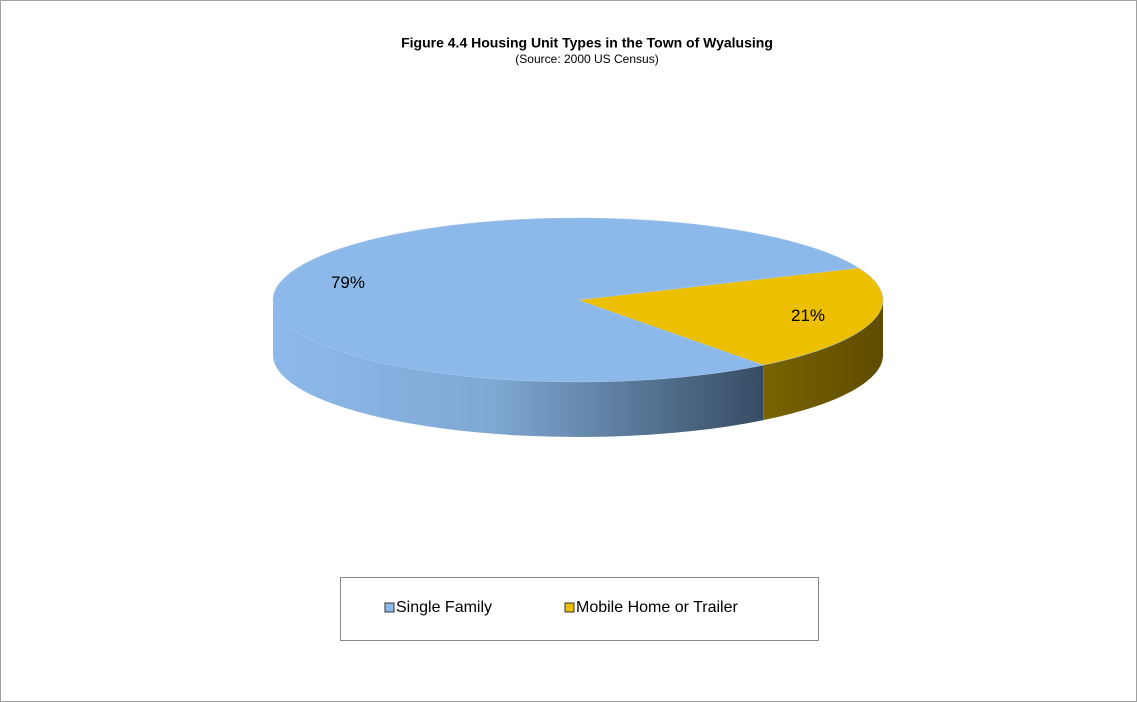  What do you see at coordinates (808, 315) in the screenshot?
I see `data-label: 21%` at bounding box center [808, 315].